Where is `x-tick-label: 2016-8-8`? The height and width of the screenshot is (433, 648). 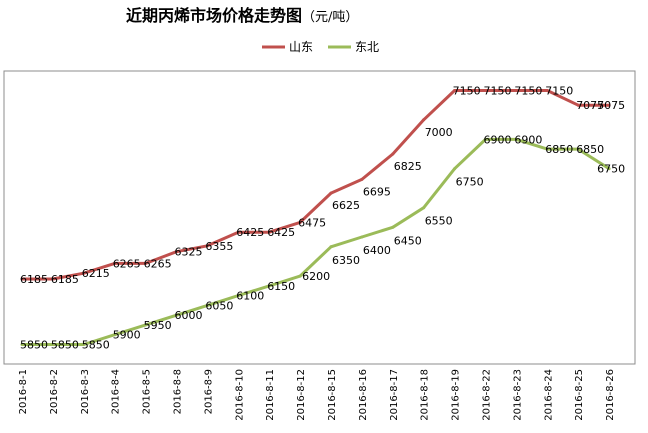 x-tick-label: 2016-8-8 is located at coordinates (178, 391).